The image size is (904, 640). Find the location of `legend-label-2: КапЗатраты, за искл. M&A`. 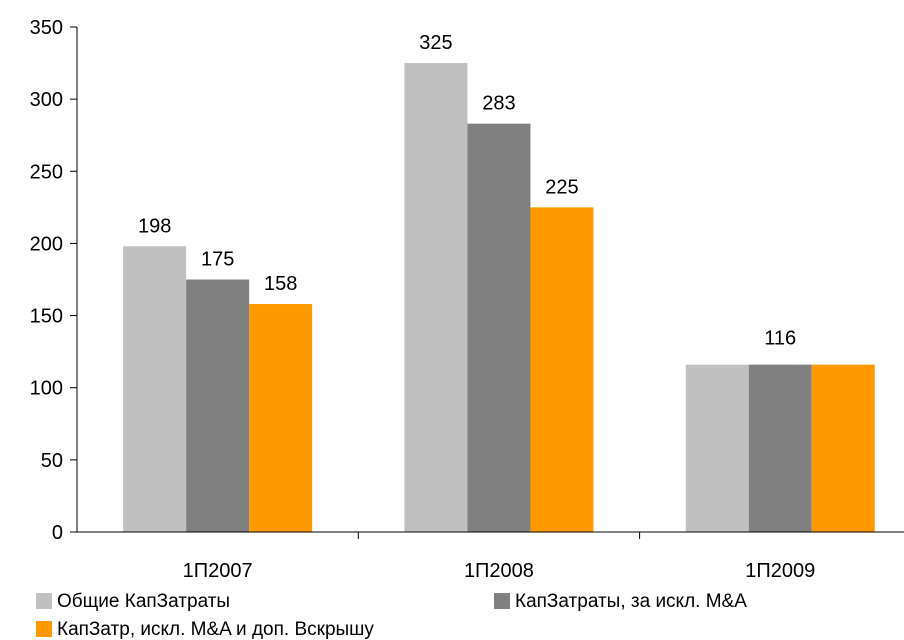

legend-label-2: КапЗатраты, за искл. M&A is located at coordinates (631, 601).